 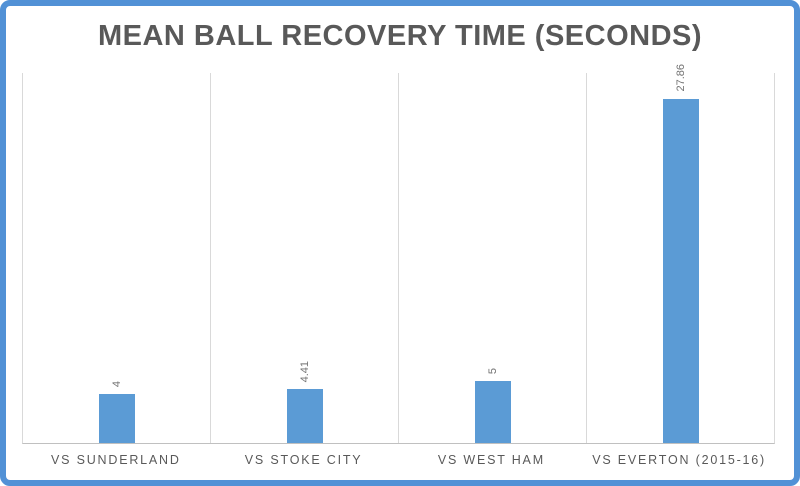 What do you see at coordinates (304, 371) in the screenshot?
I see `bar-value-label: 4.41` at bounding box center [304, 371].